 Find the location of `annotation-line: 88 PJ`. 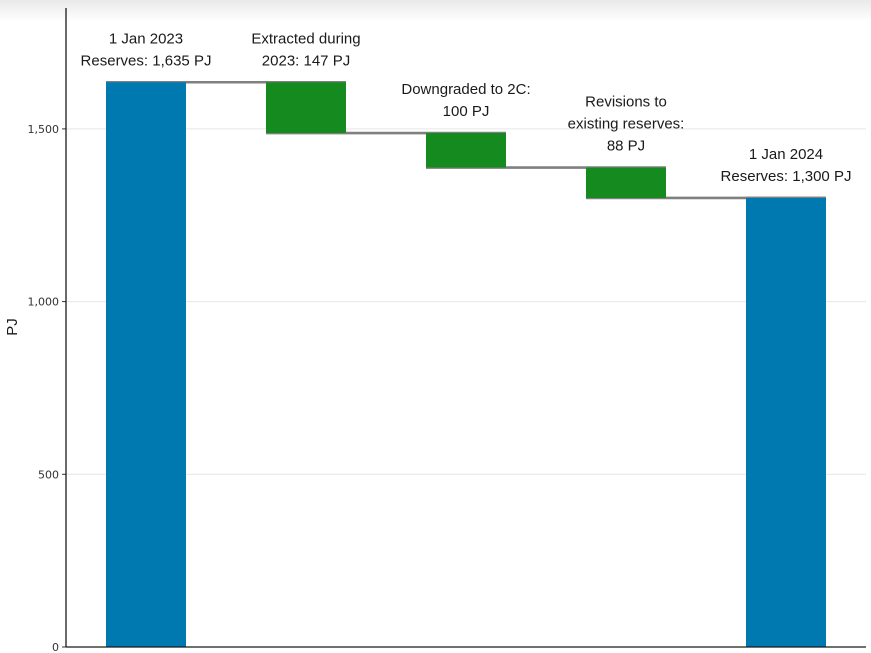

annotation-line: 88 PJ is located at coordinates (626, 146).